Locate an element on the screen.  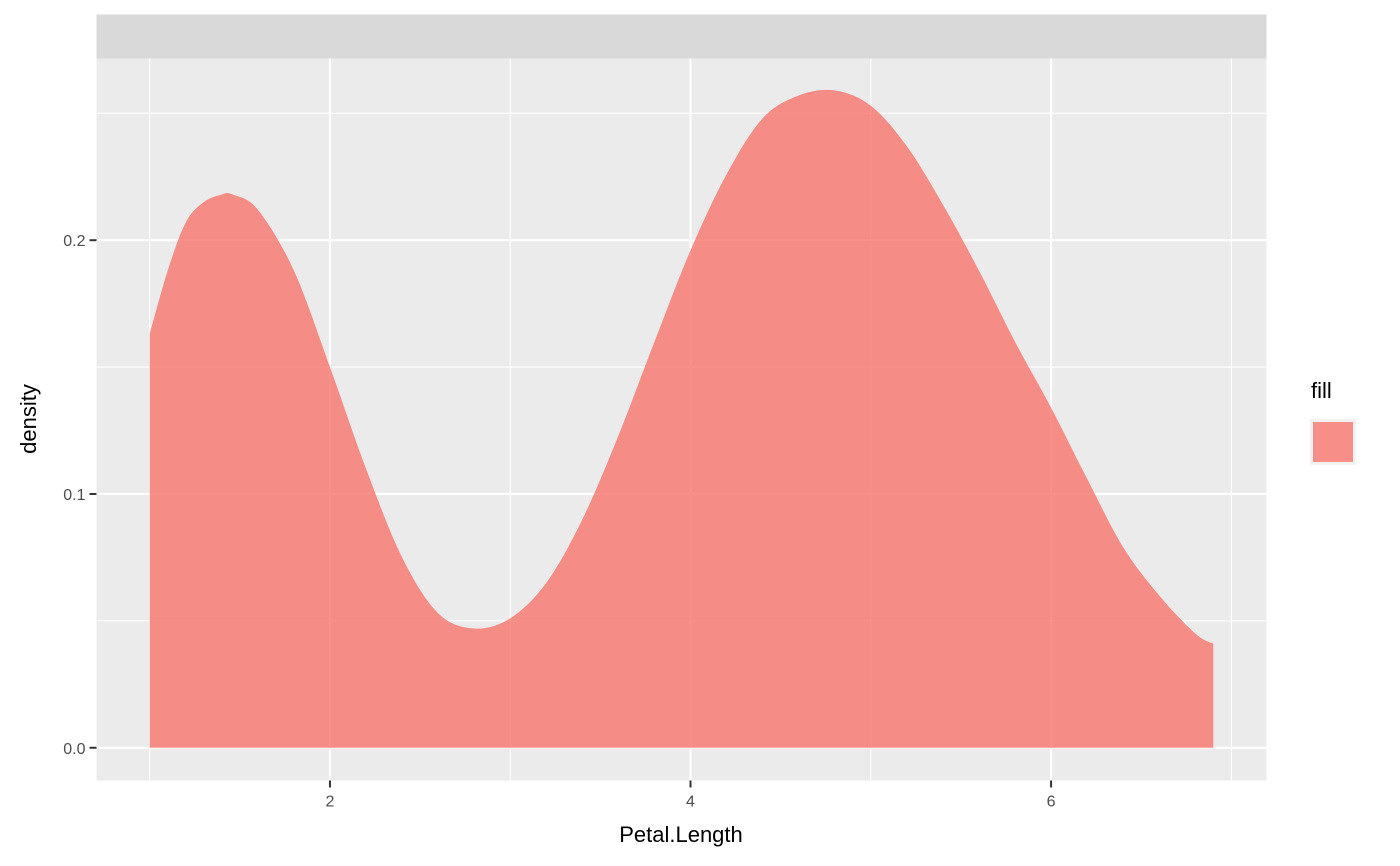
facet-strip is located at coordinates (681, 36).